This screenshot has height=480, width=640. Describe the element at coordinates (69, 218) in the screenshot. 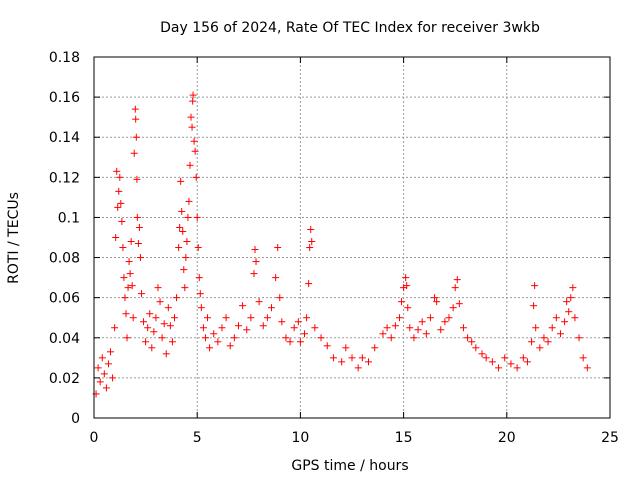

I see `y-tick-label: 0.1` at that location.